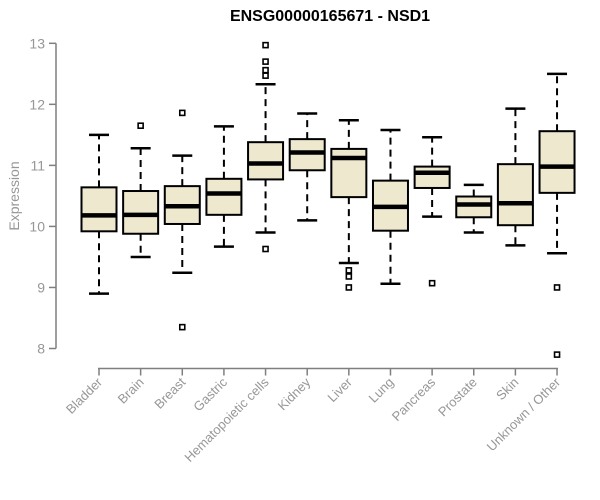 The height and width of the screenshot is (500, 600). I want to click on box-hematopoietic-cells, so click(266, 147).